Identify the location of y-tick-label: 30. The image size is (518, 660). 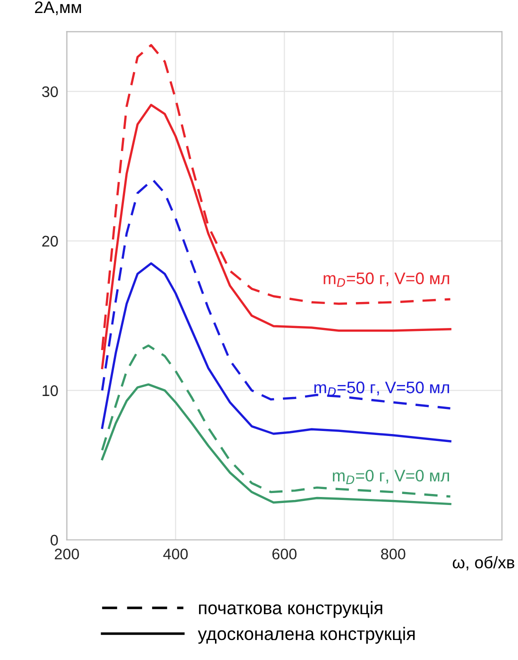
(50, 92).